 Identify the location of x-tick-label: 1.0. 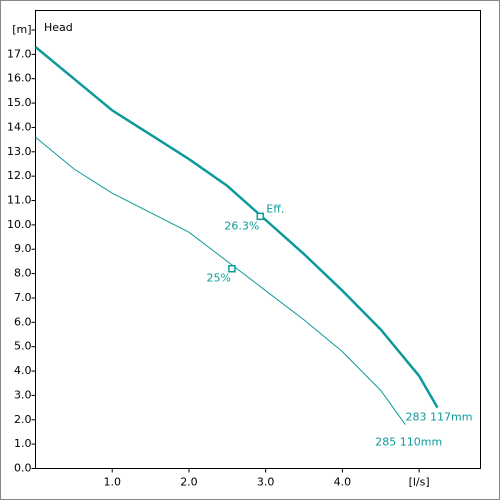
(112, 482).